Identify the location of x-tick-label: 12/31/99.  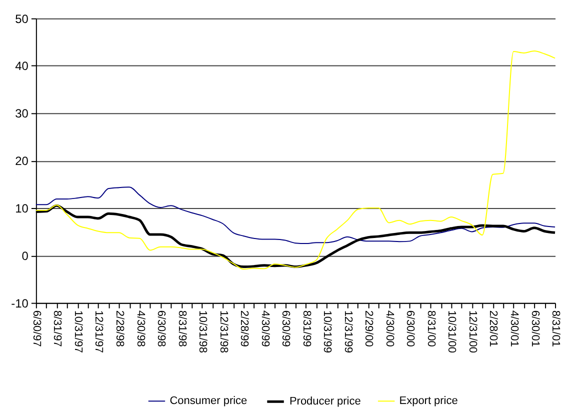
(348, 332).